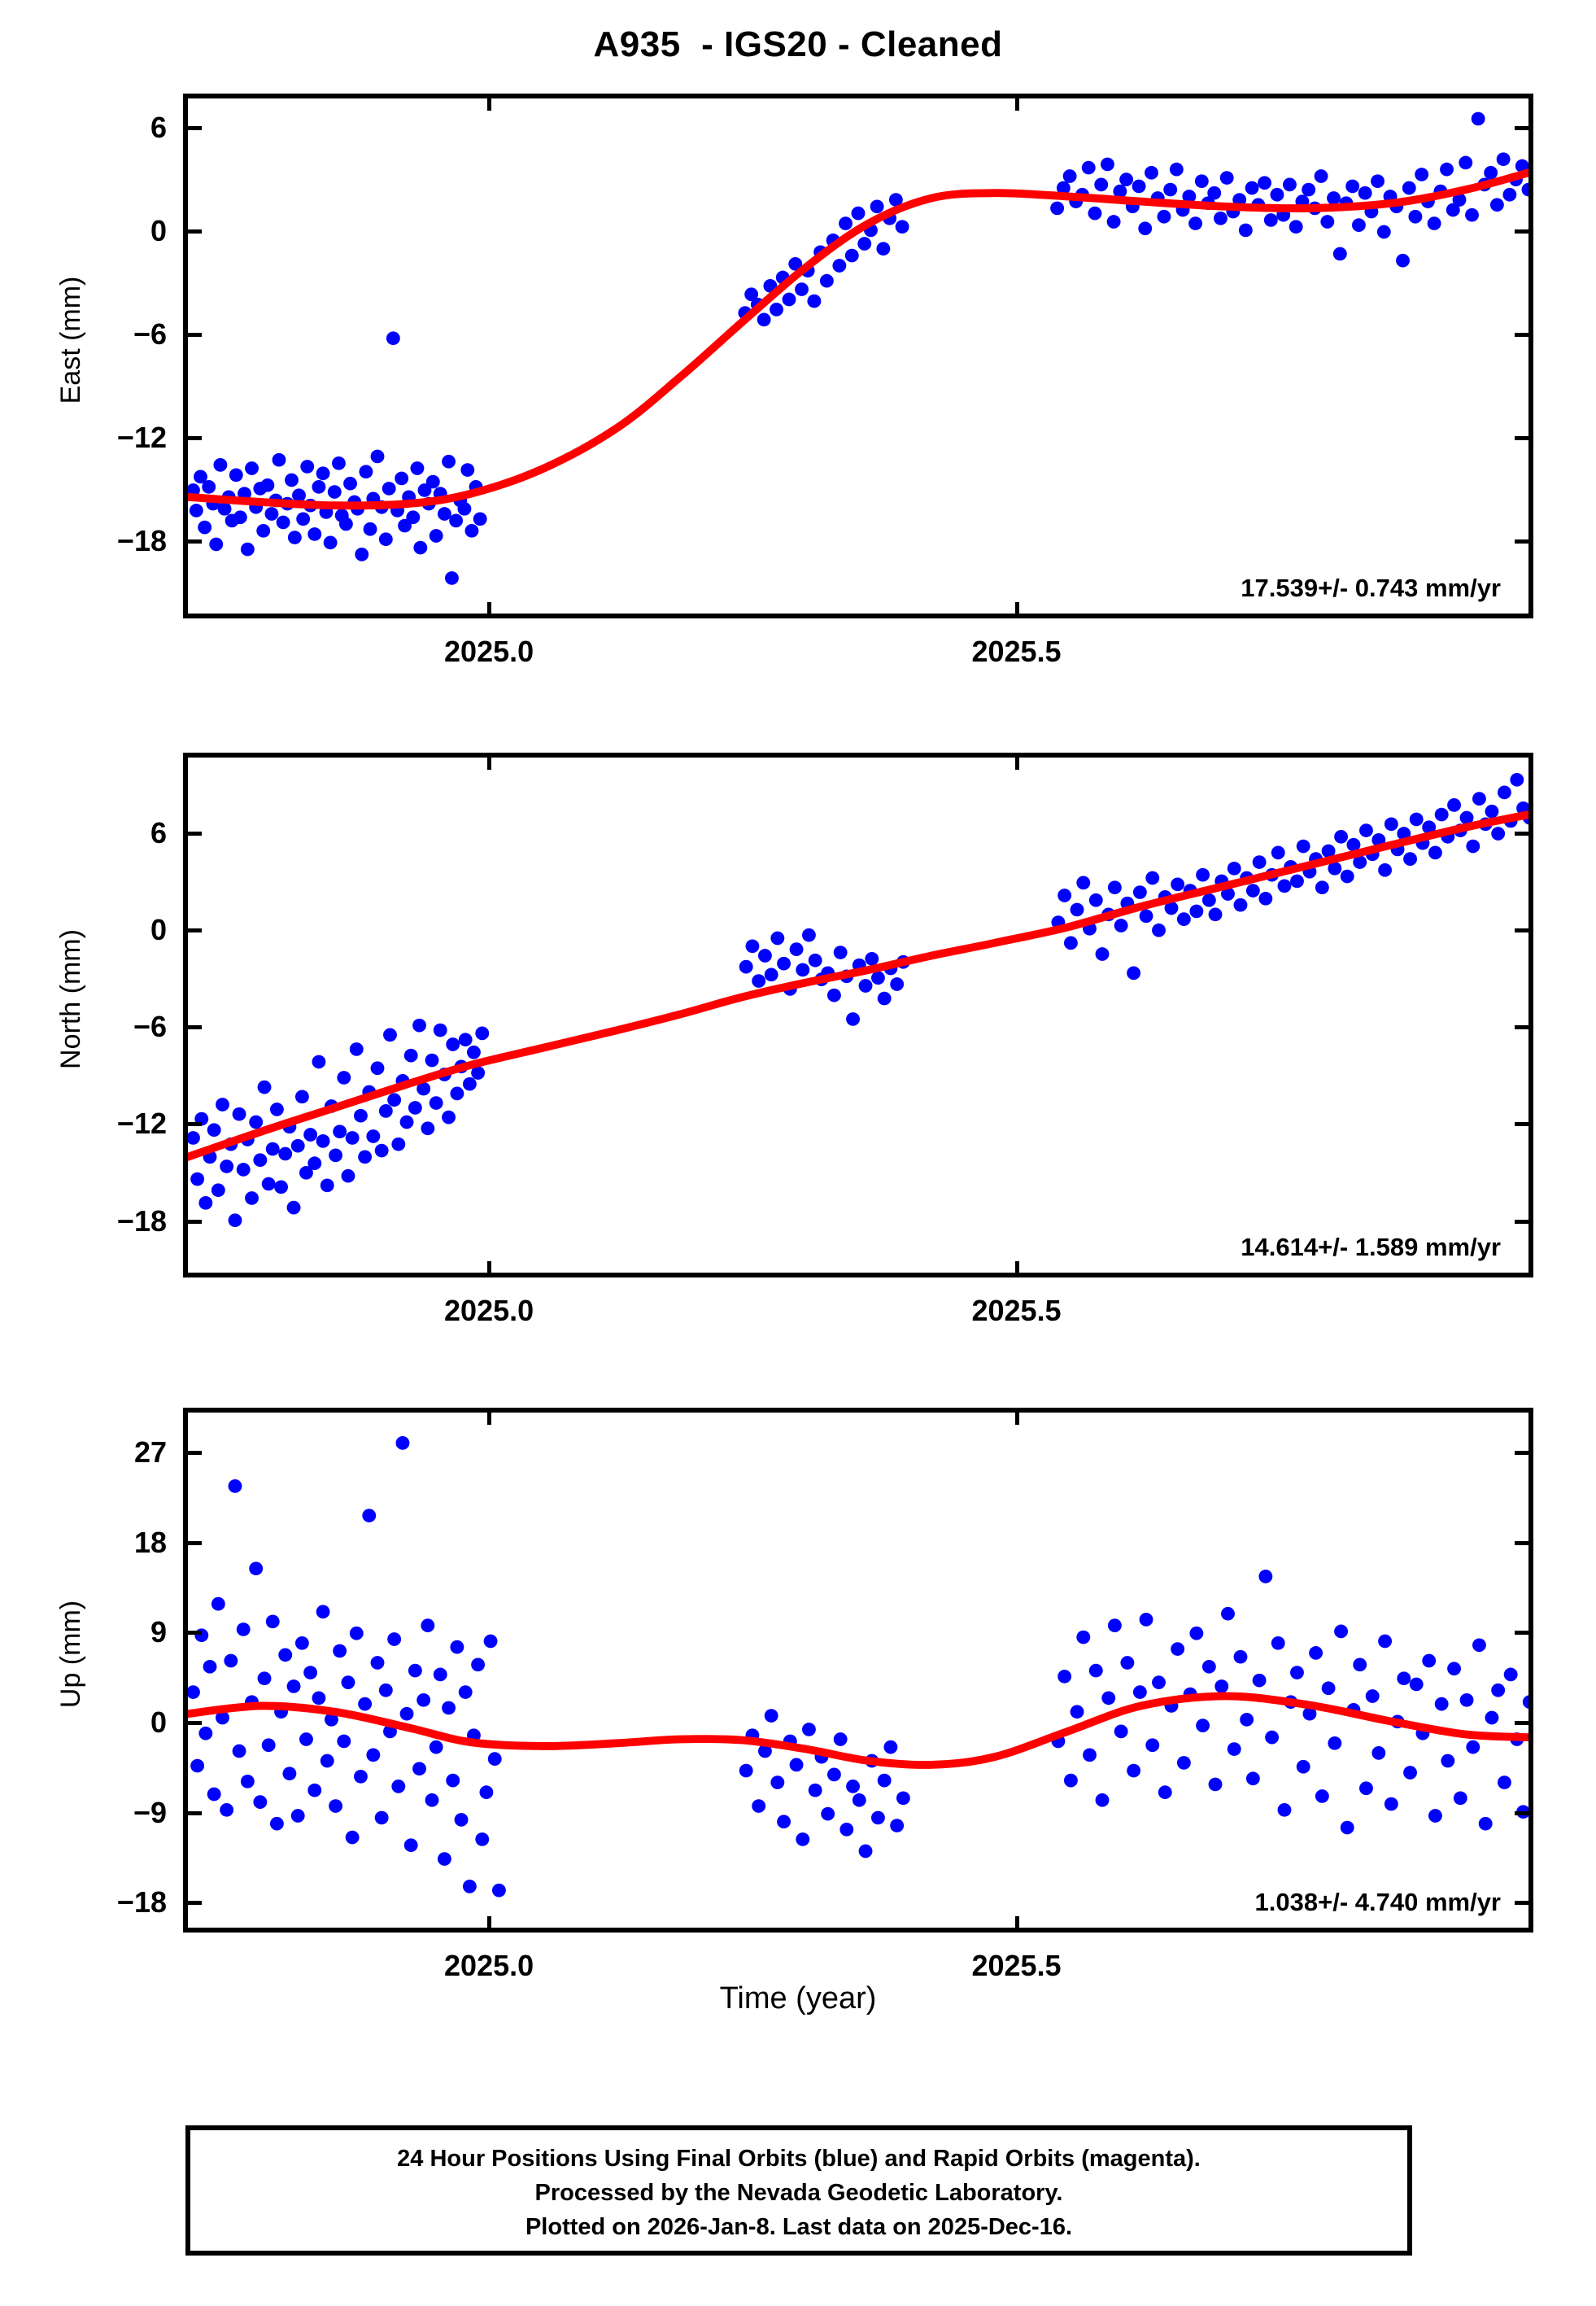 The height and width of the screenshot is (2306, 1596). What do you see at coordinates (798, 1998) in the screenshot?
I see `x-axis-label: Time (year)` at bounding box center [798, 1998].